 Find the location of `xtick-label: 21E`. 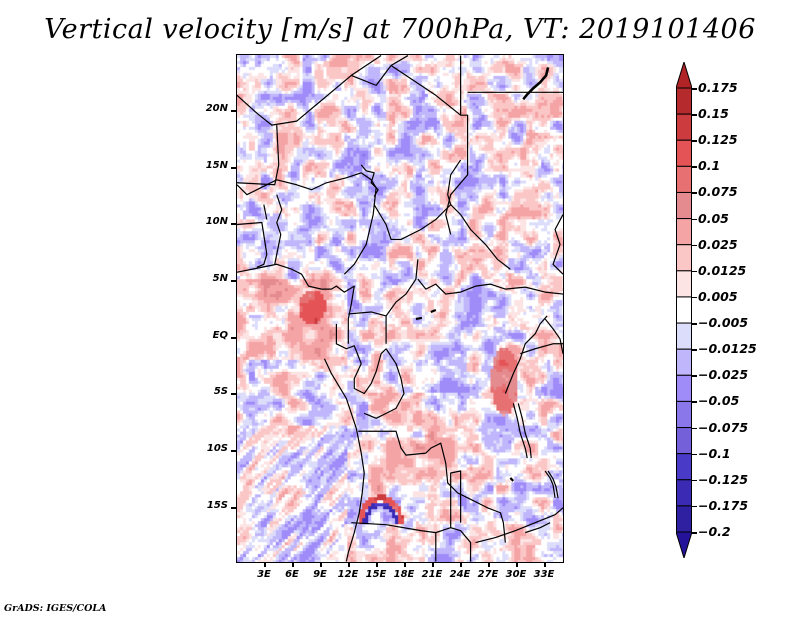

xtick-label: 21E is located at coordinates (432, 574).